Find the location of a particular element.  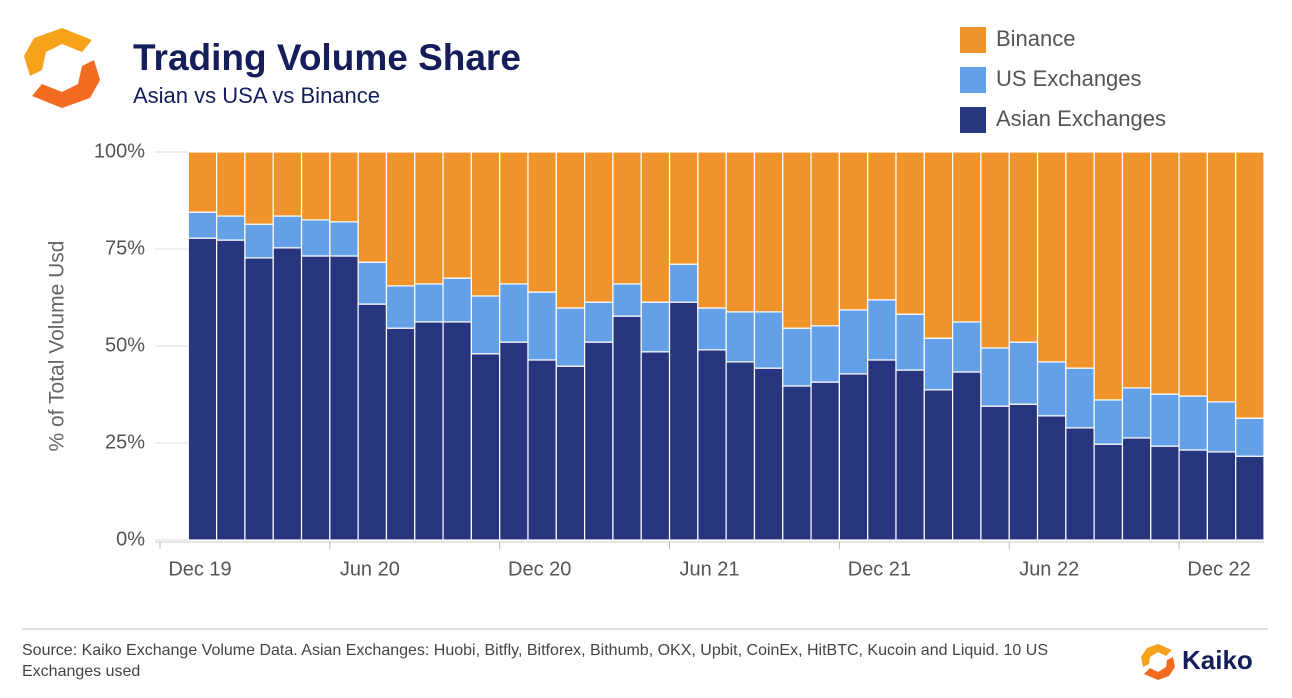

y-tick-label: 75% is located at coordinates (125, 248).